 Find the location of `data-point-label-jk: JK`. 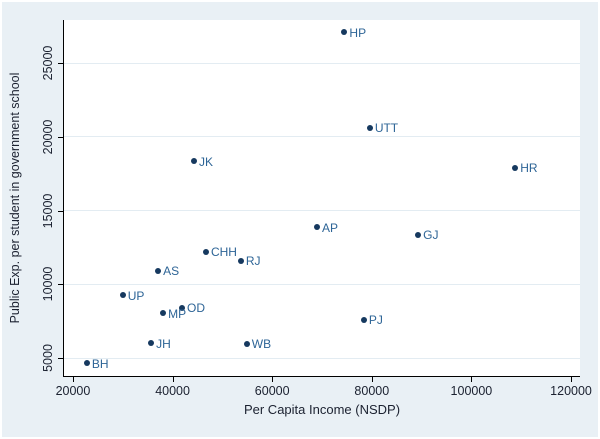

data-point-label-jk: JK is located at coordinates (205, 161).